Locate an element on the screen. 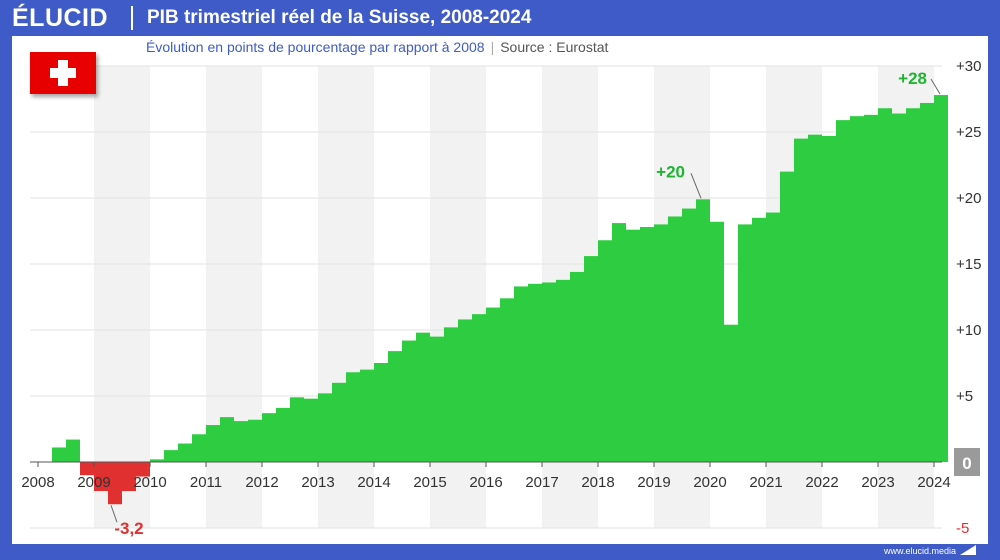  bar-2022-Q2 is located at coordinates (843, 291).